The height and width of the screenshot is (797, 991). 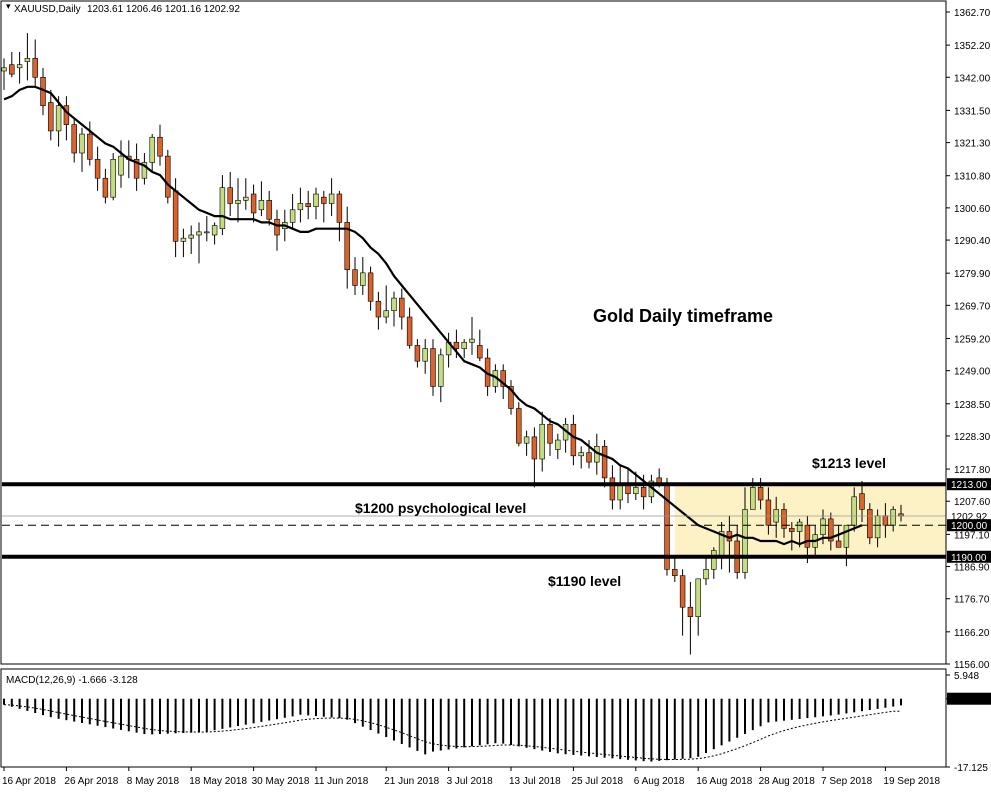 I want to click on level-price-label: 1213.00, so click(x=969, y=485).